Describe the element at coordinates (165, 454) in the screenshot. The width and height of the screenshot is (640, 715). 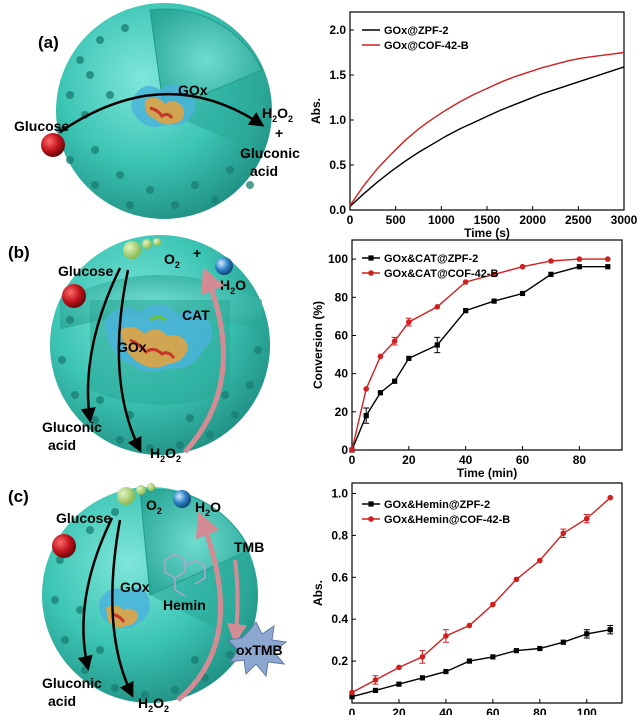
I see `h2o2-label-b: H2O2` at that location.